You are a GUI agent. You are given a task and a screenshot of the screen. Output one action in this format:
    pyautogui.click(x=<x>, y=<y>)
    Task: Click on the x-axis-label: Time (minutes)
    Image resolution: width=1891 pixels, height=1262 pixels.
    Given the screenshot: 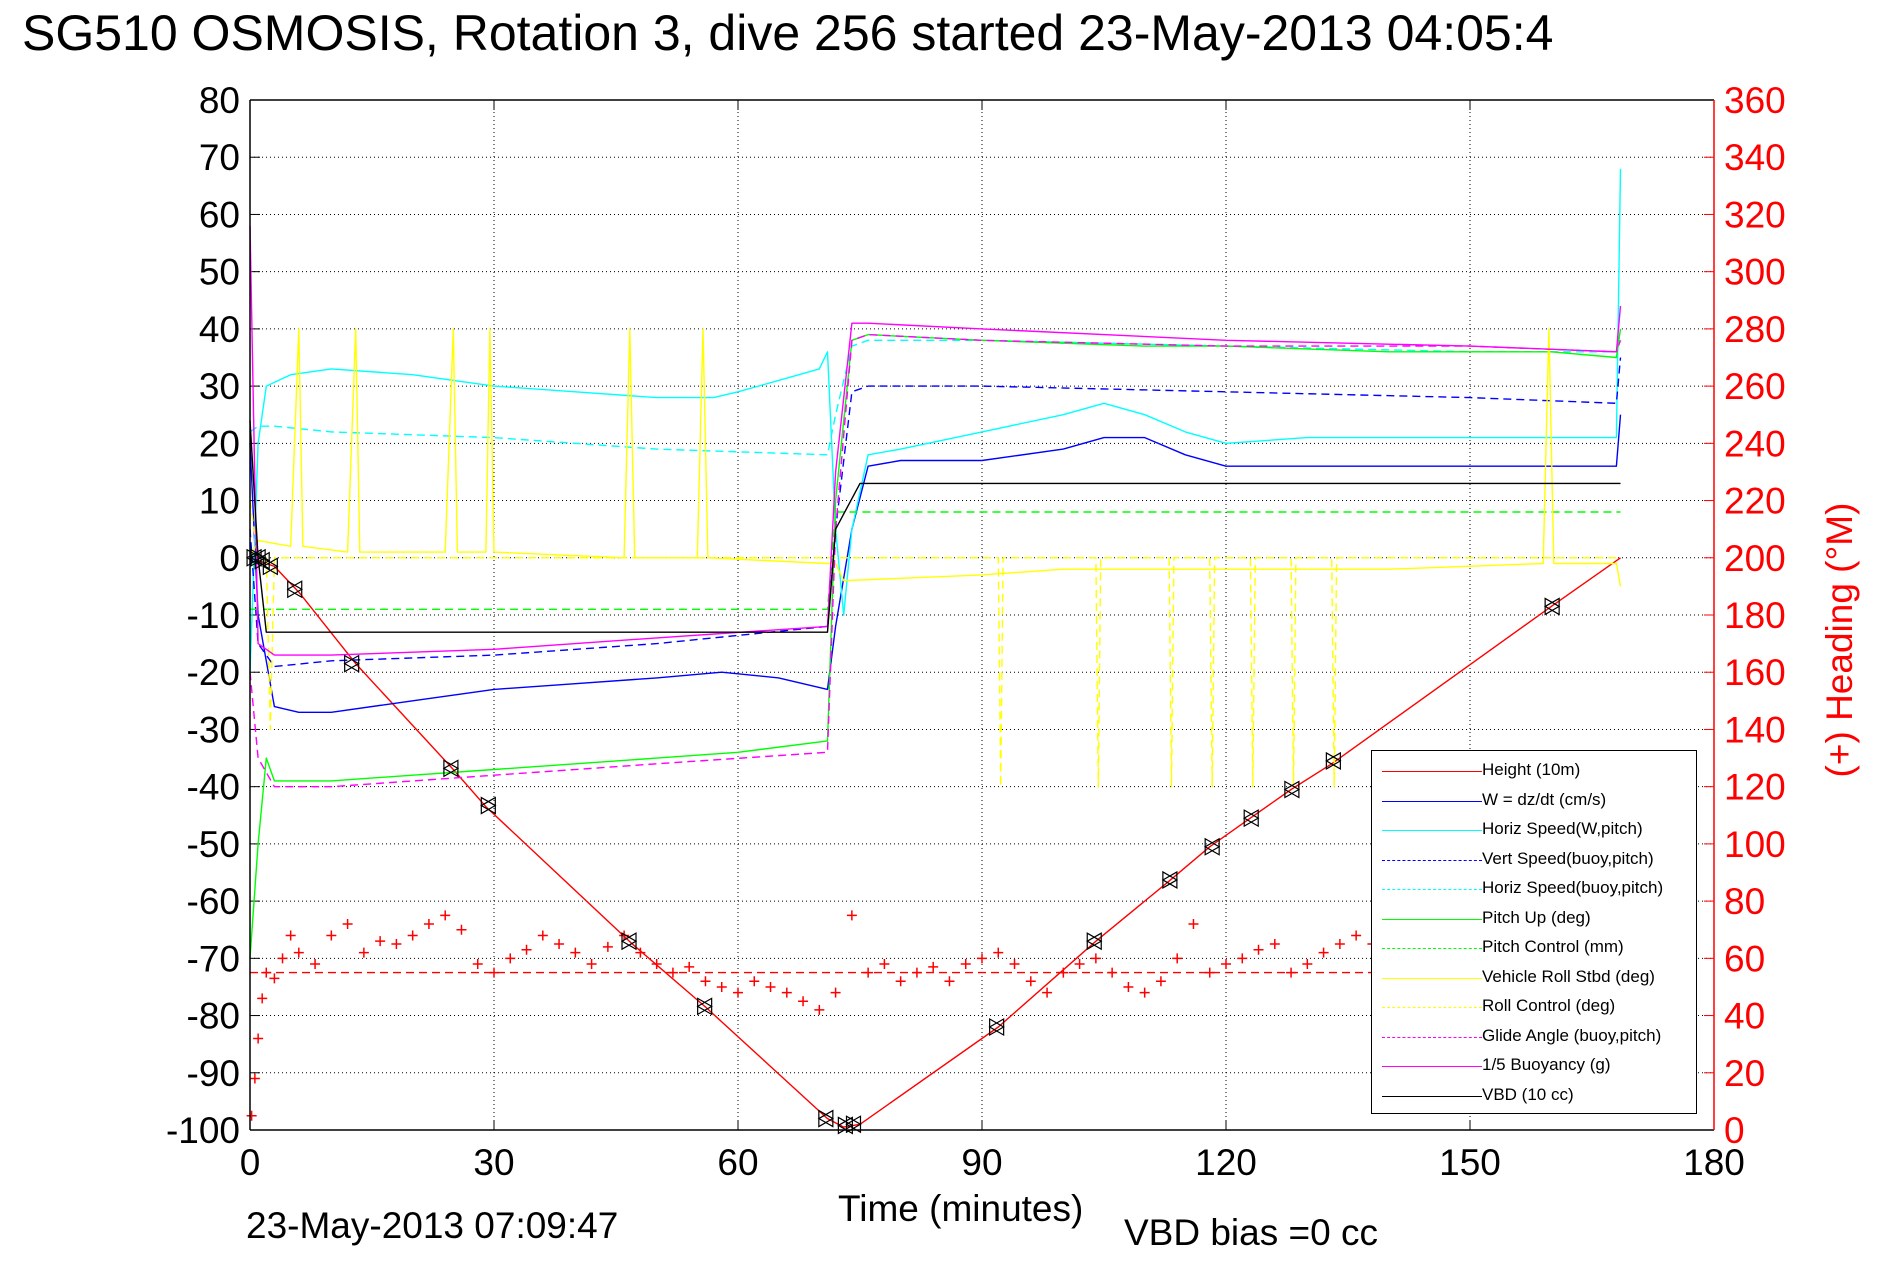 What is the action you would take?
    pyautogui.click(x=961, y=1208)
    